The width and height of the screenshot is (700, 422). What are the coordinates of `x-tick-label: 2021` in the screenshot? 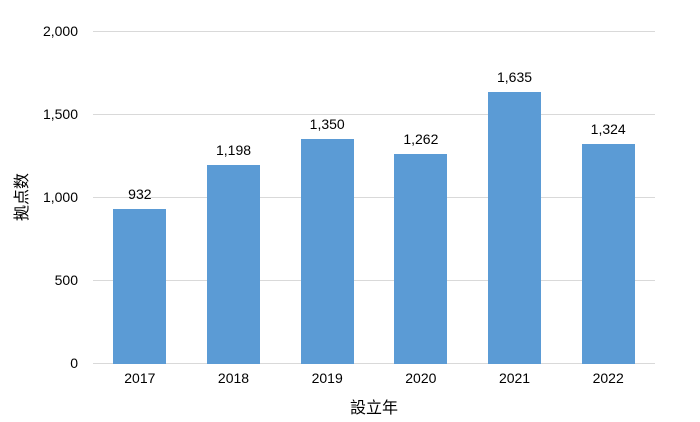 It's located at (514, 378).